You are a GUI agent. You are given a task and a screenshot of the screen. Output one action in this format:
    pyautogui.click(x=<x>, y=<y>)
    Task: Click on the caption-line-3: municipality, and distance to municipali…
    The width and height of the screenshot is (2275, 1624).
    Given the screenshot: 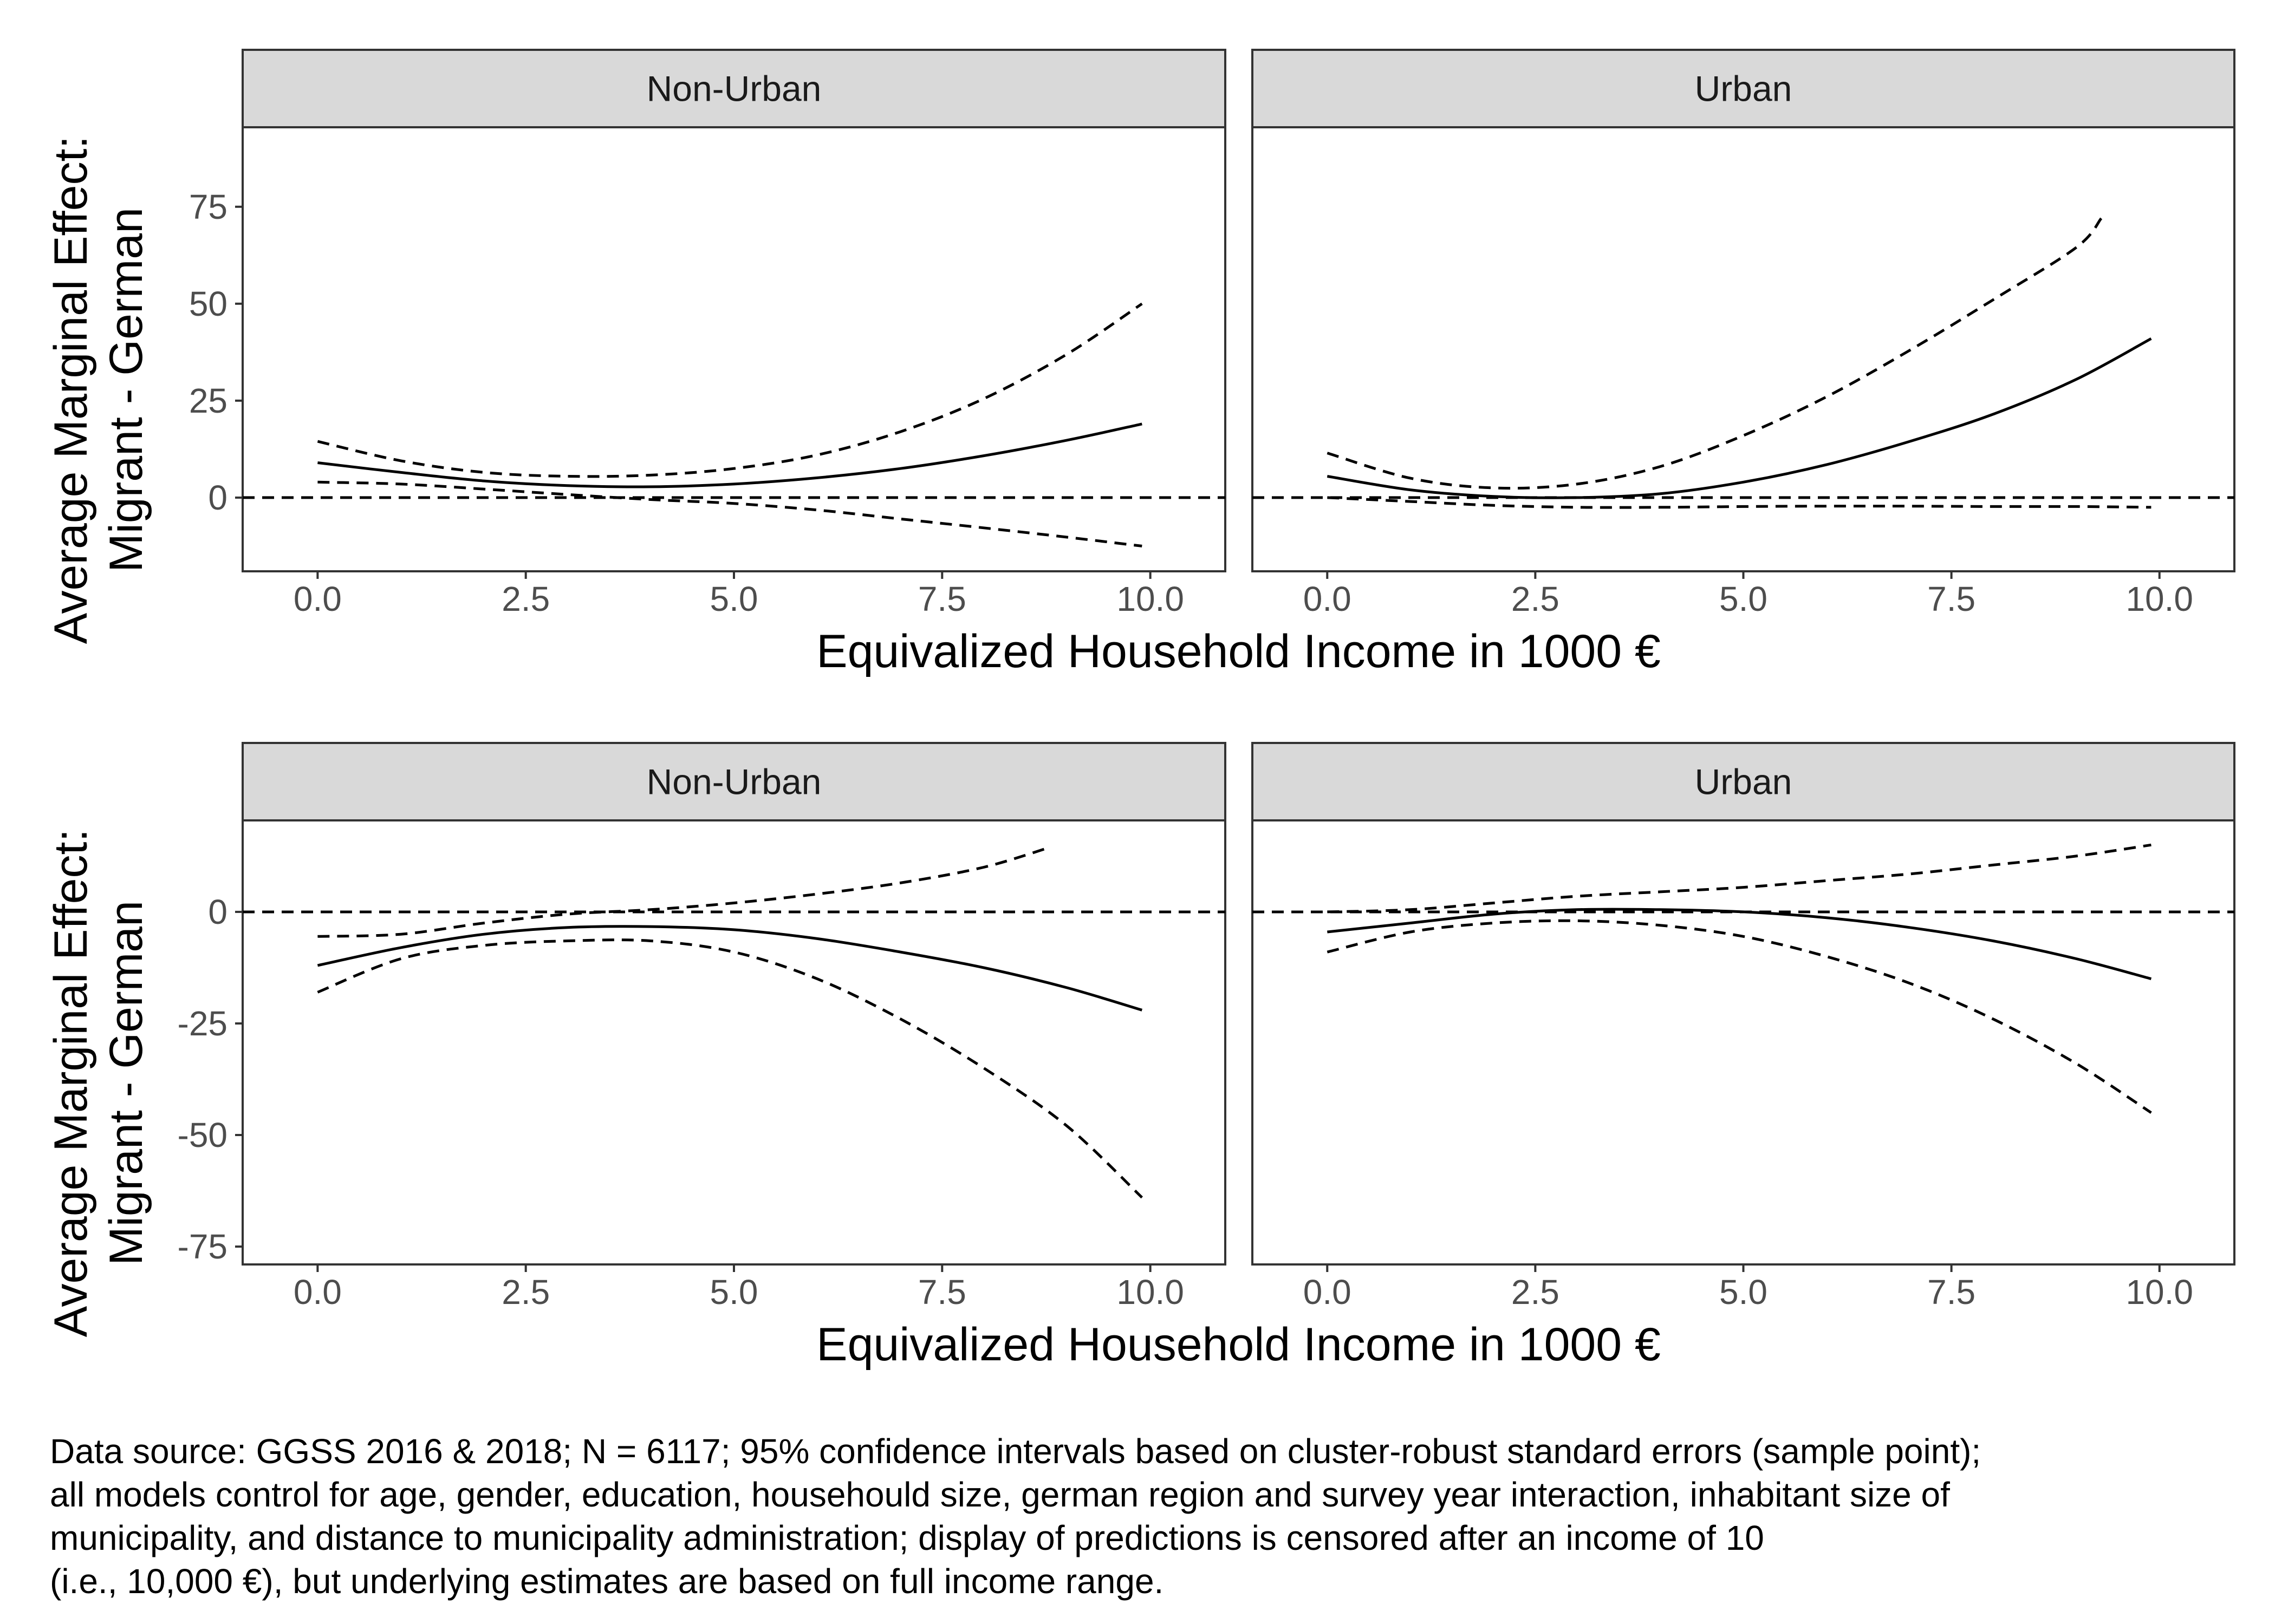 What is the action you would take?
    pyautogui.click(x=907, y=1537)
    